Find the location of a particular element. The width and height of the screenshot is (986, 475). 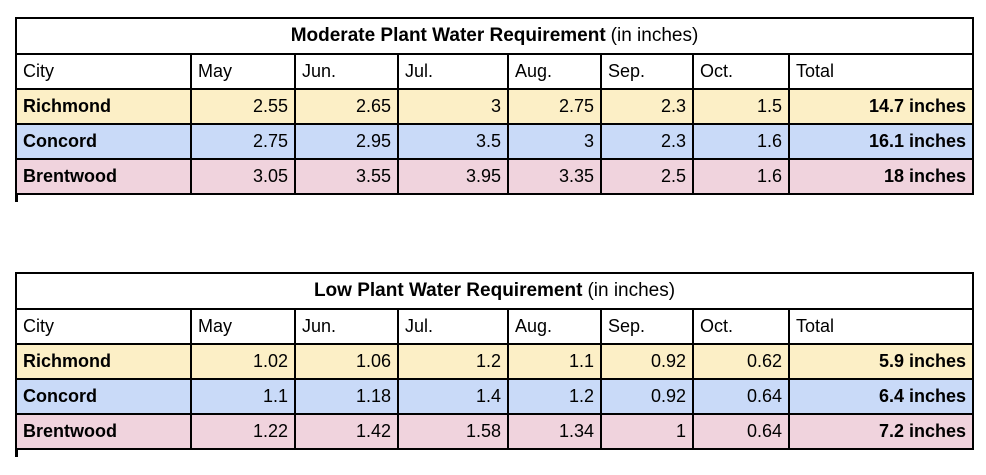

table-title: Low Plant Water Requirement (in inches) is located at coordinates (494, 291).